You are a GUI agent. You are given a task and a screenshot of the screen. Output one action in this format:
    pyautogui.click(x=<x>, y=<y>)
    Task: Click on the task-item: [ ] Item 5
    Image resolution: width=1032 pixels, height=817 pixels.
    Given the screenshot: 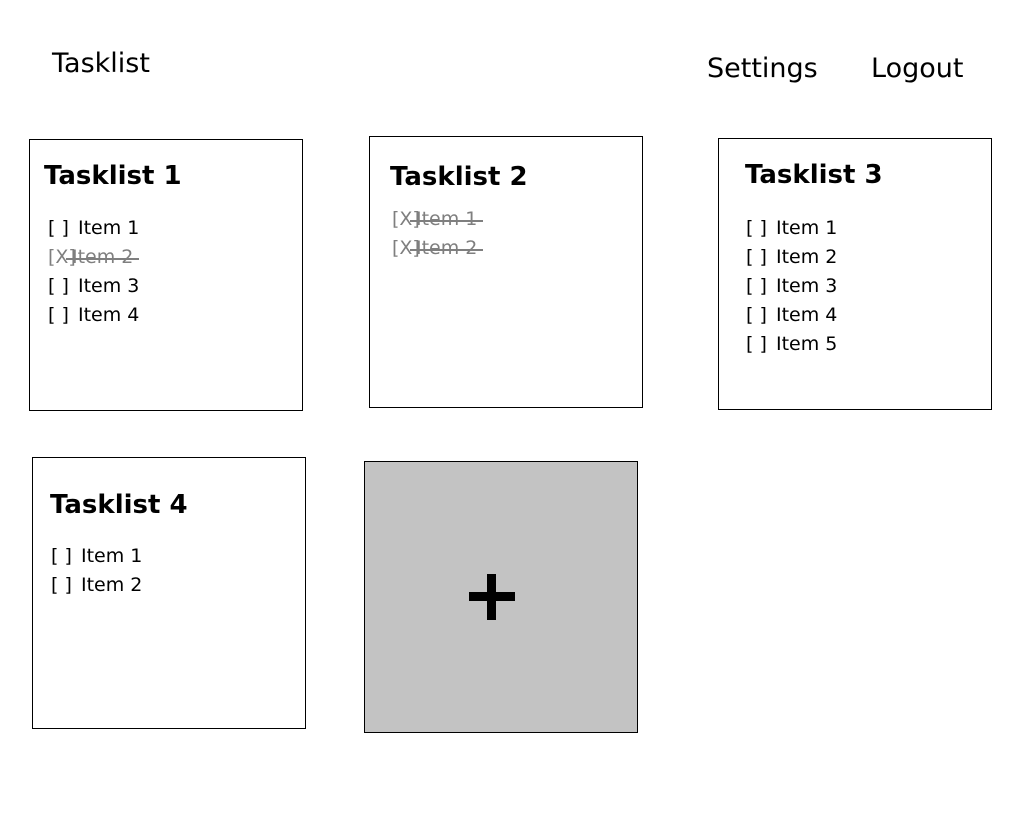 What is the action you would take?
    pyautogui.click(x=791, y=344)
    